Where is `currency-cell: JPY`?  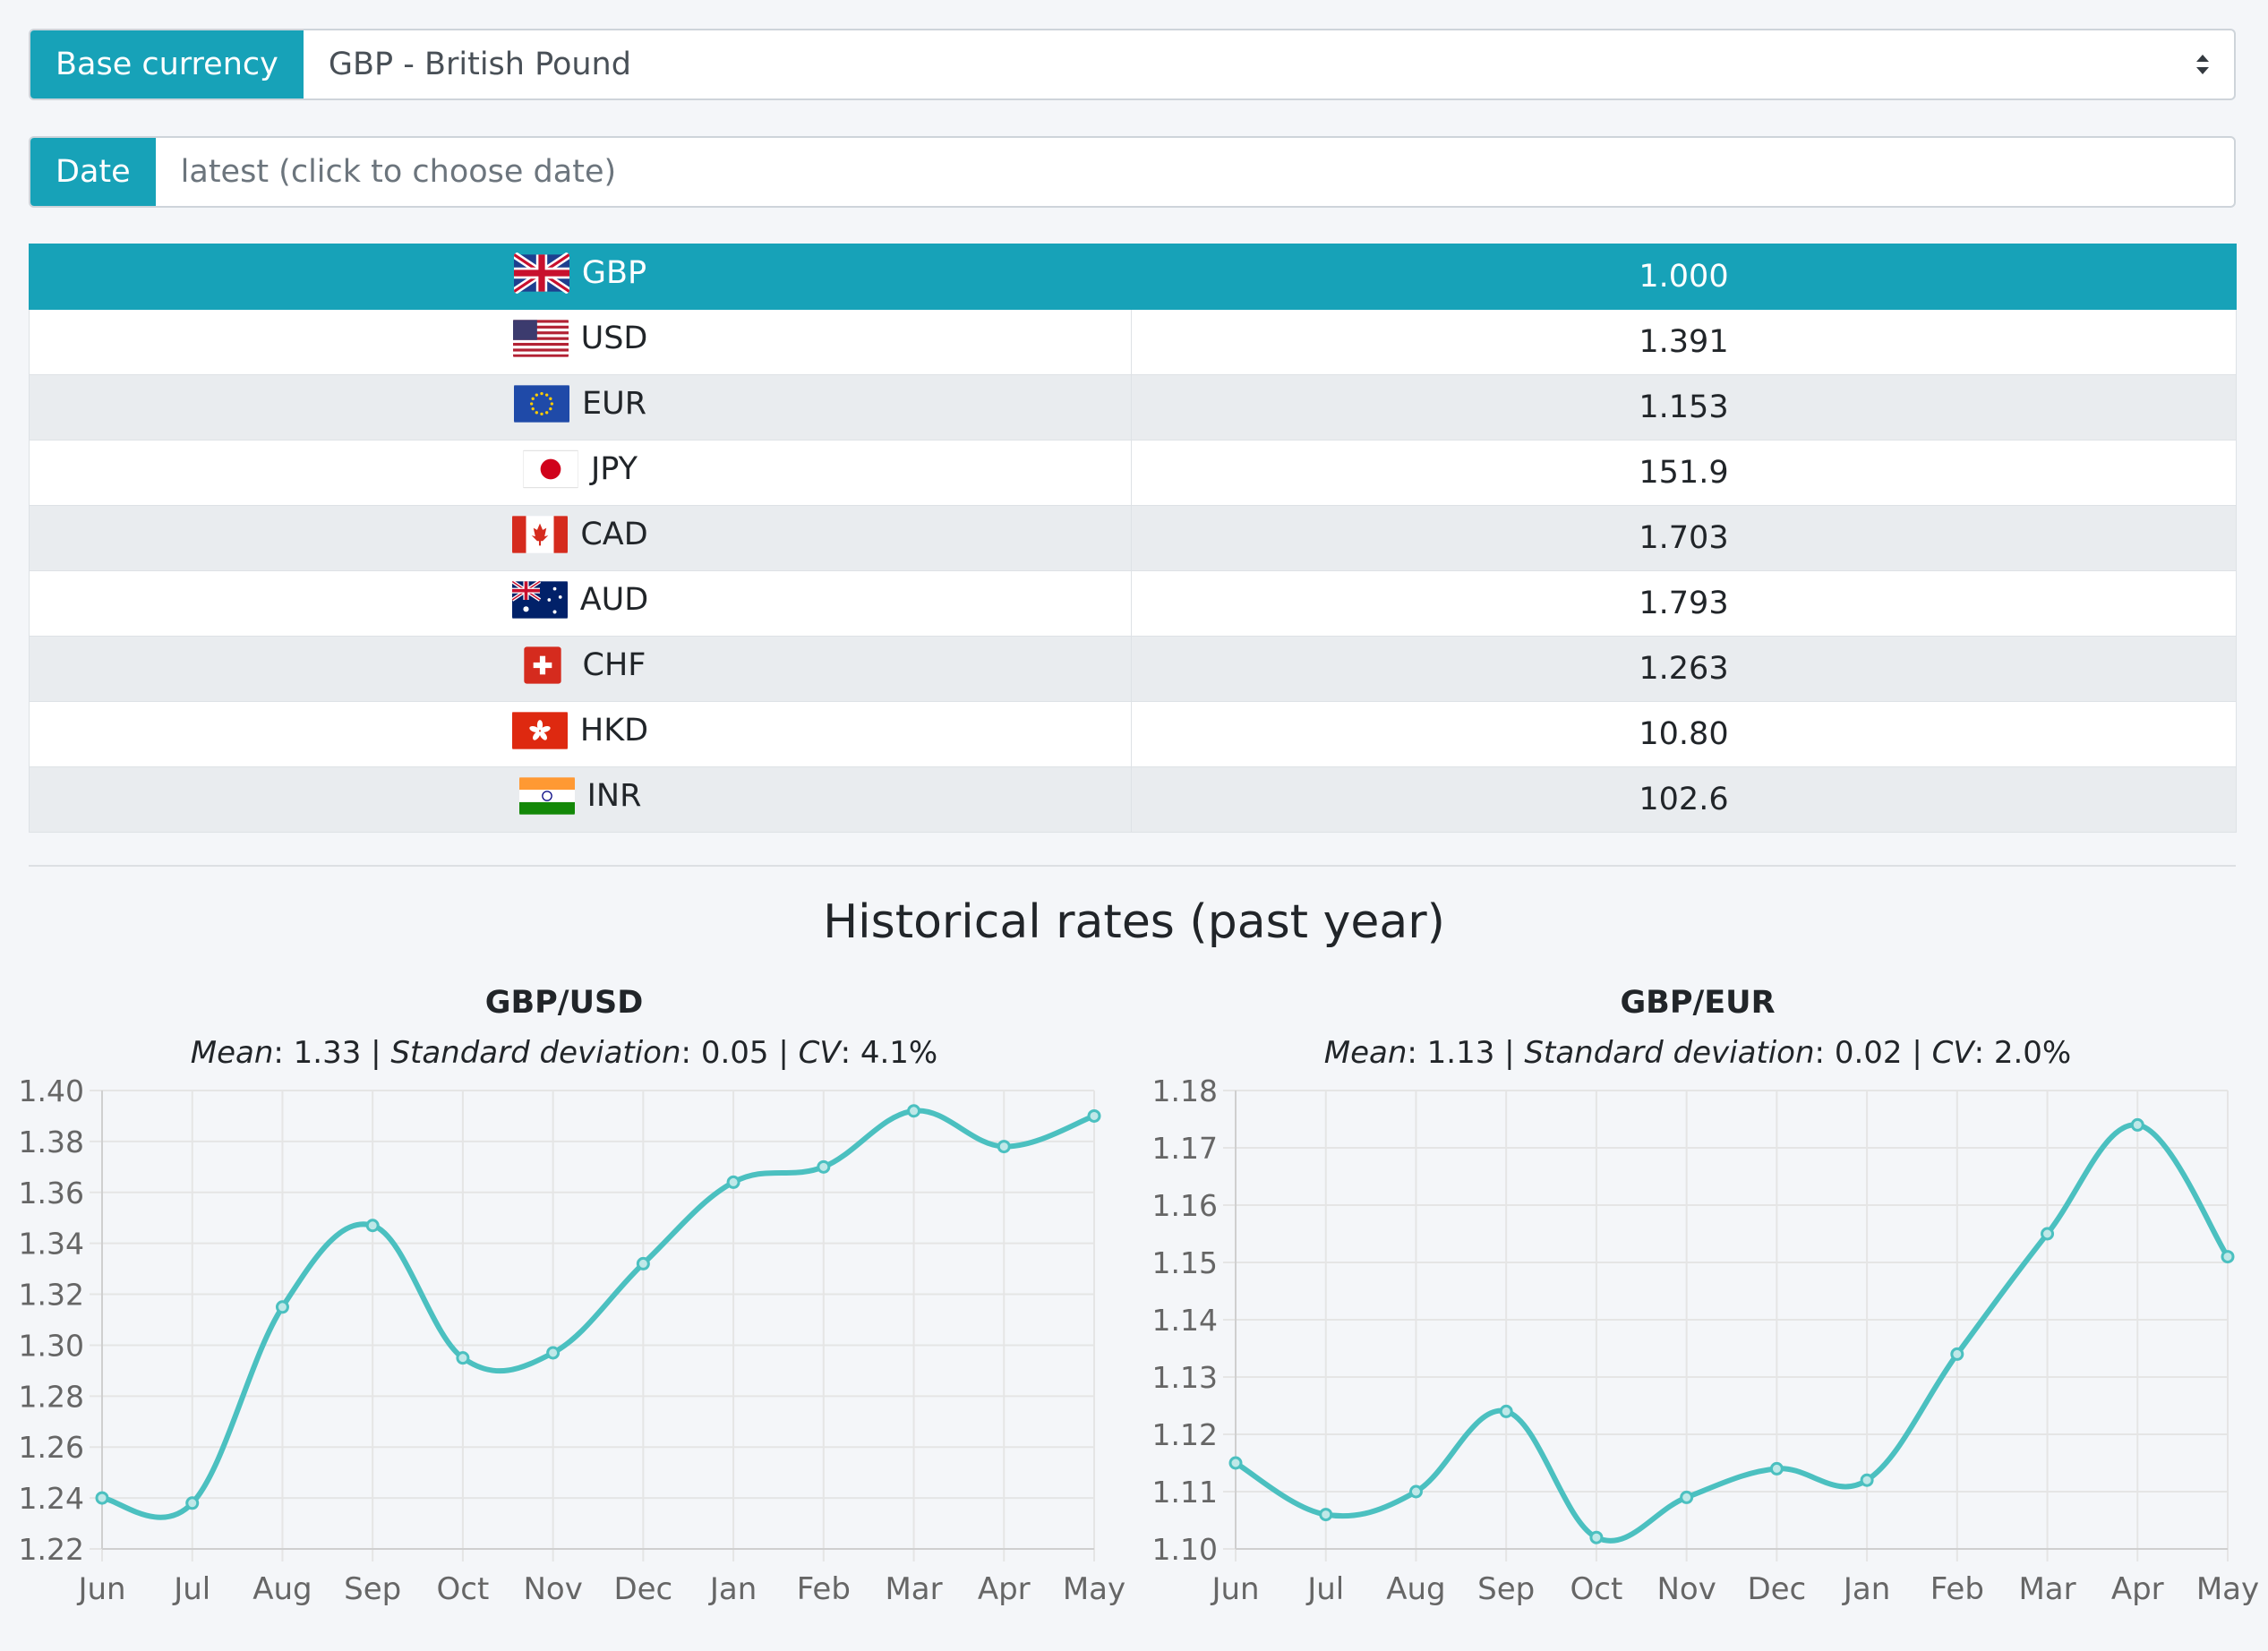
currency-cell: JPY is located at coordinates (580, 473).